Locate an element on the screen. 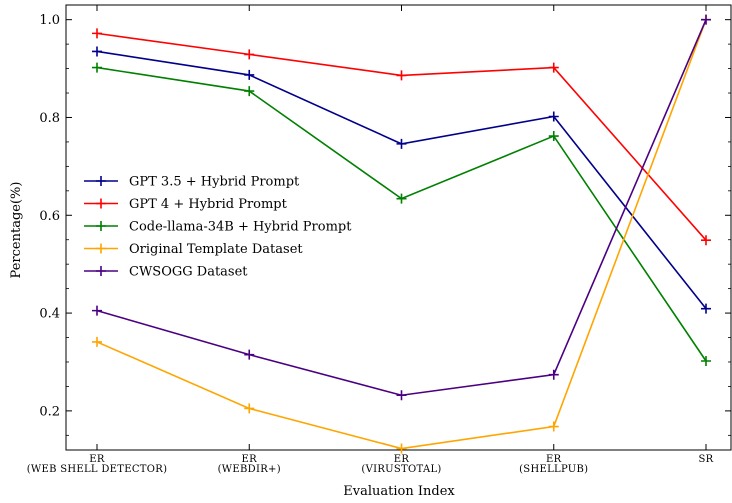 This screenshot has width=732, height=503. legend-label: GPT 3.5 + Hybrid Prompt is located at coordinates (214, 182).